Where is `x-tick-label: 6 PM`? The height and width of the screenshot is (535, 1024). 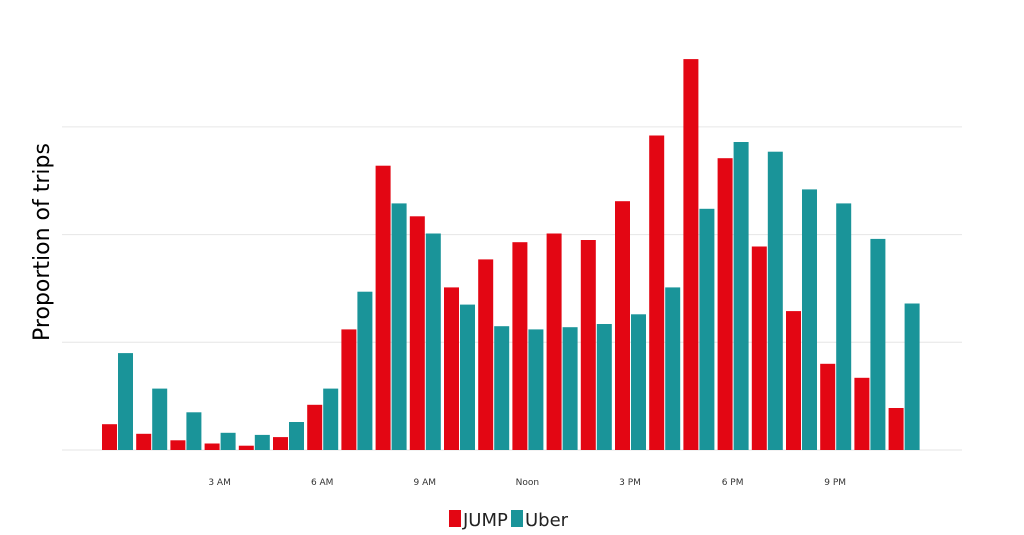
x-tick-label: 6 PM is located at coordinates (733, 483).